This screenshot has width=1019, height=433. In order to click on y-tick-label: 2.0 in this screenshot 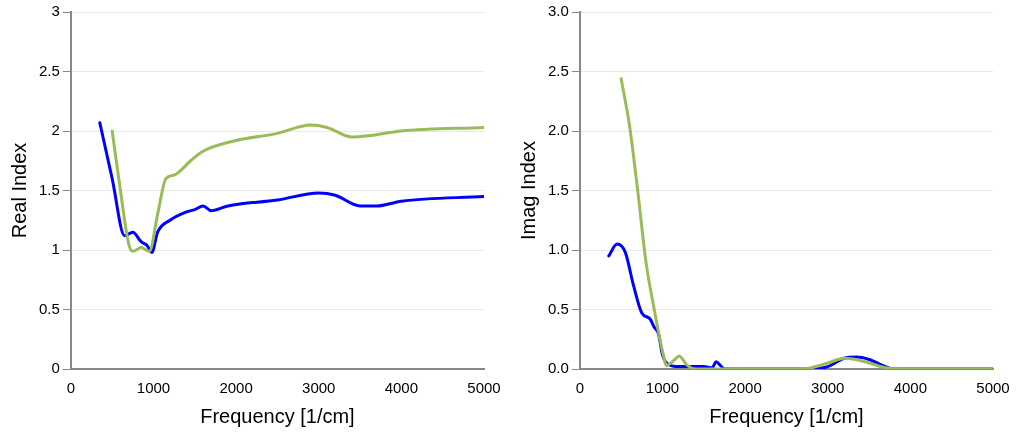, I will do `click(558, 130)`.